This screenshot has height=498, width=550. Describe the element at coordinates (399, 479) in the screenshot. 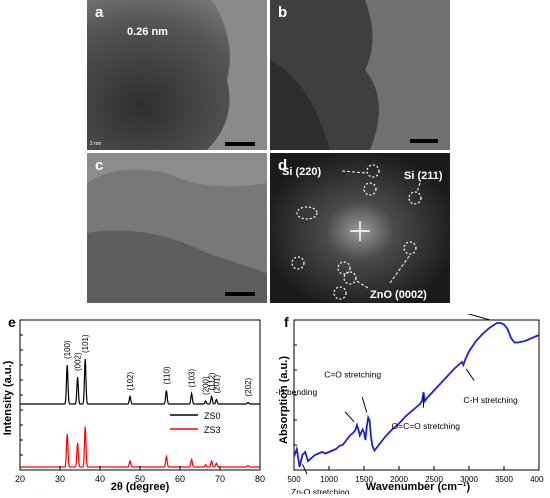

I see `ftir-x-tick-label: 2000` at that location.